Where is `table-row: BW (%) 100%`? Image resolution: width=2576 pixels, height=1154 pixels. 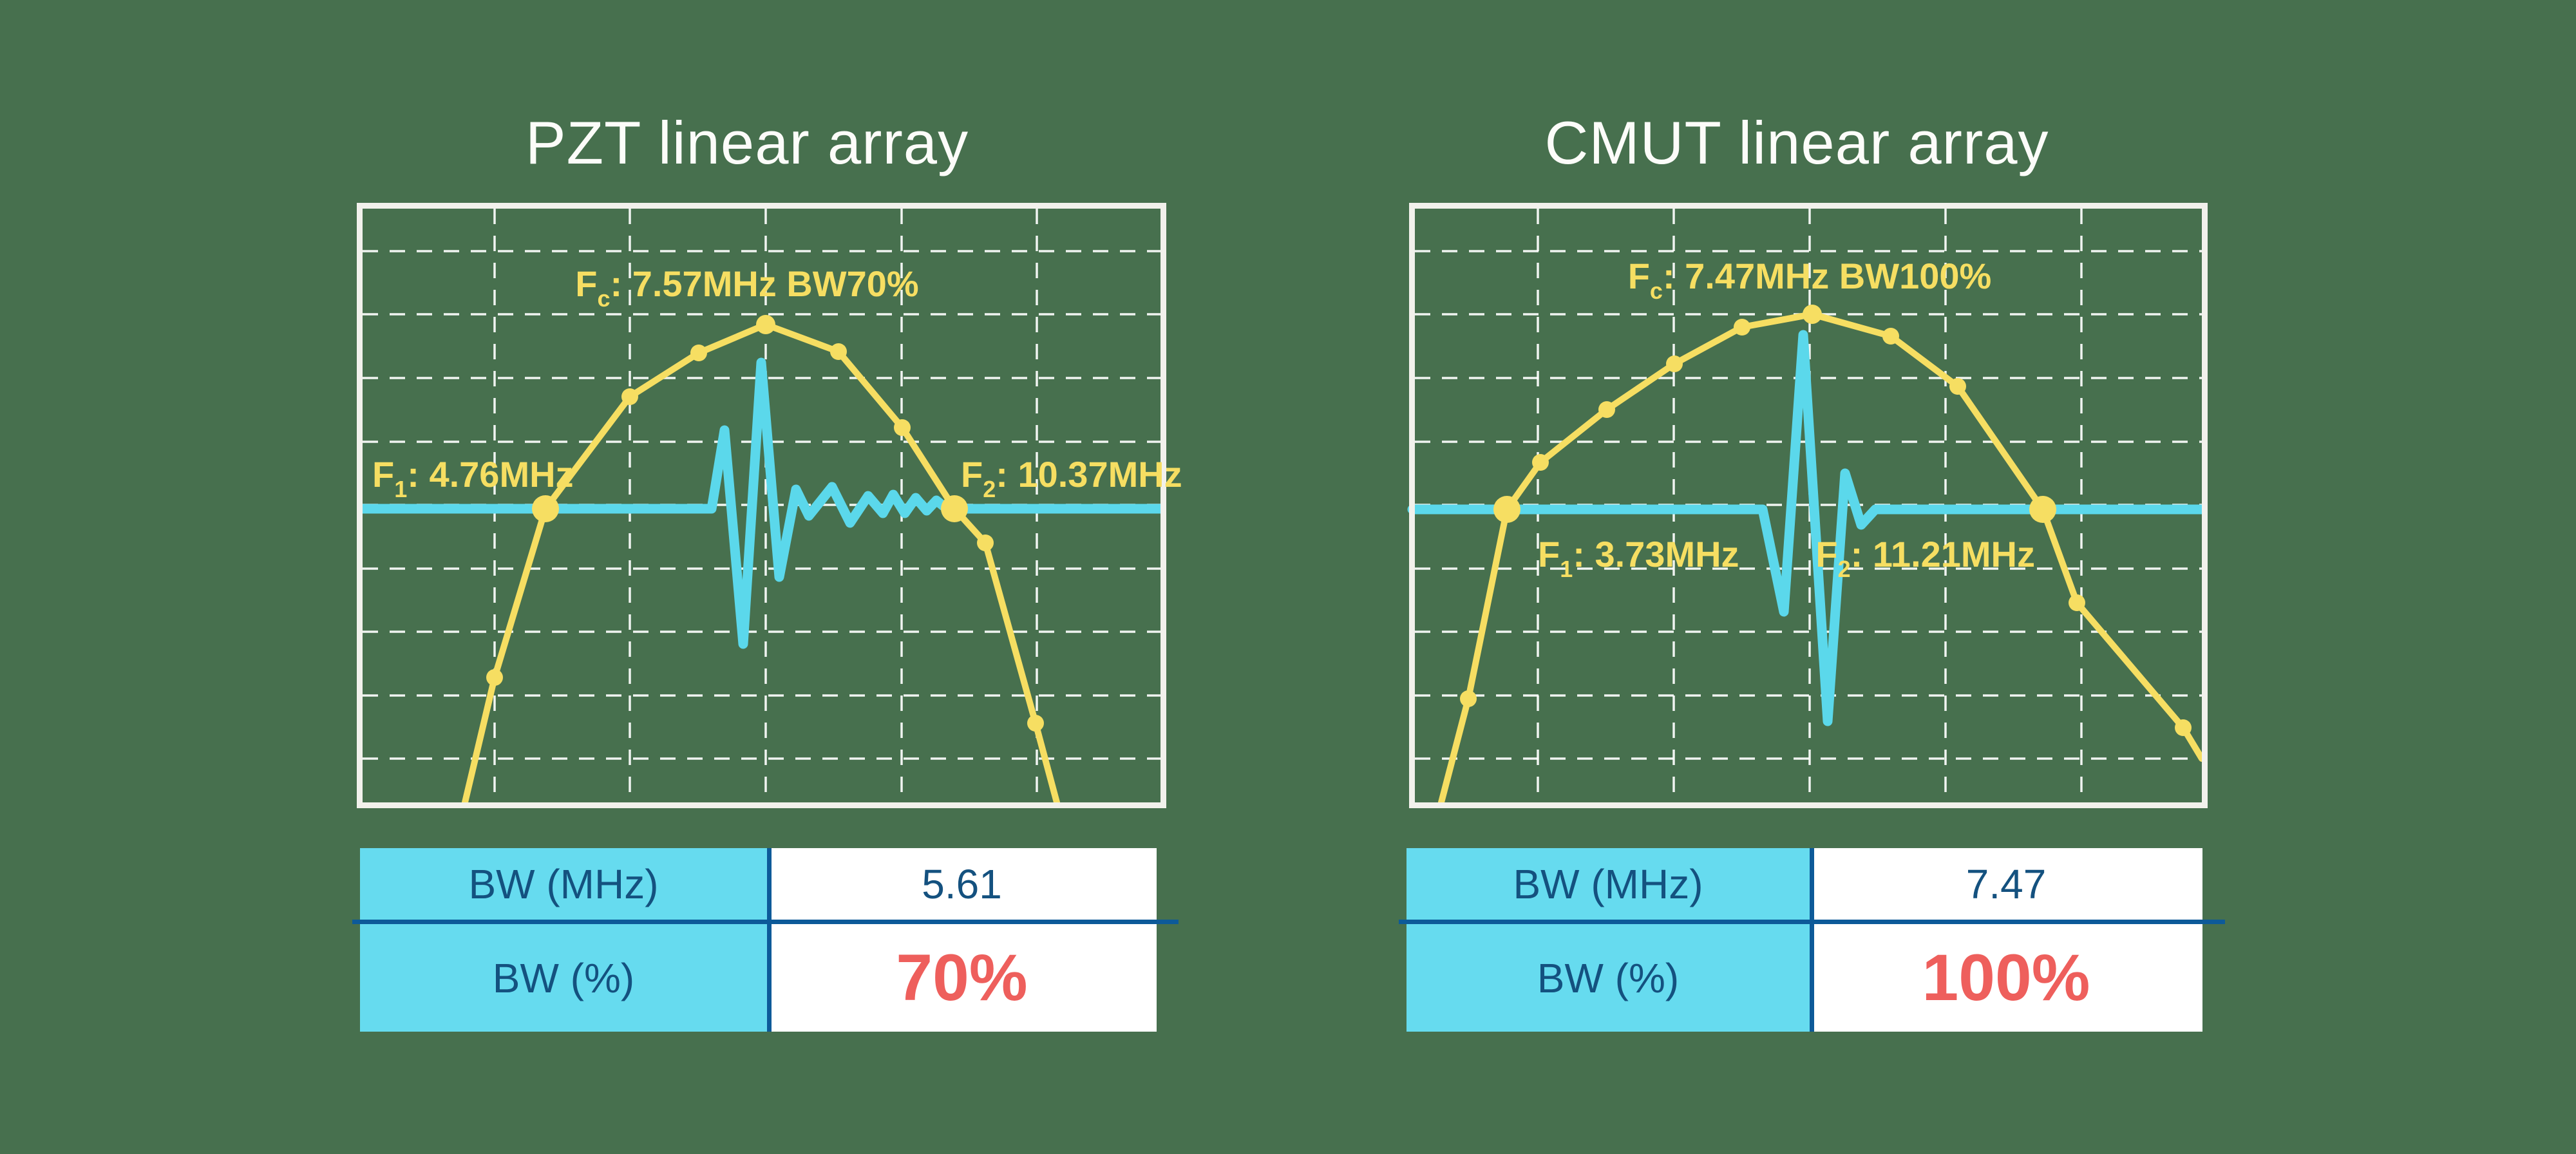 table-row: BW (%) 100% is located at coordinates (1806, 978).